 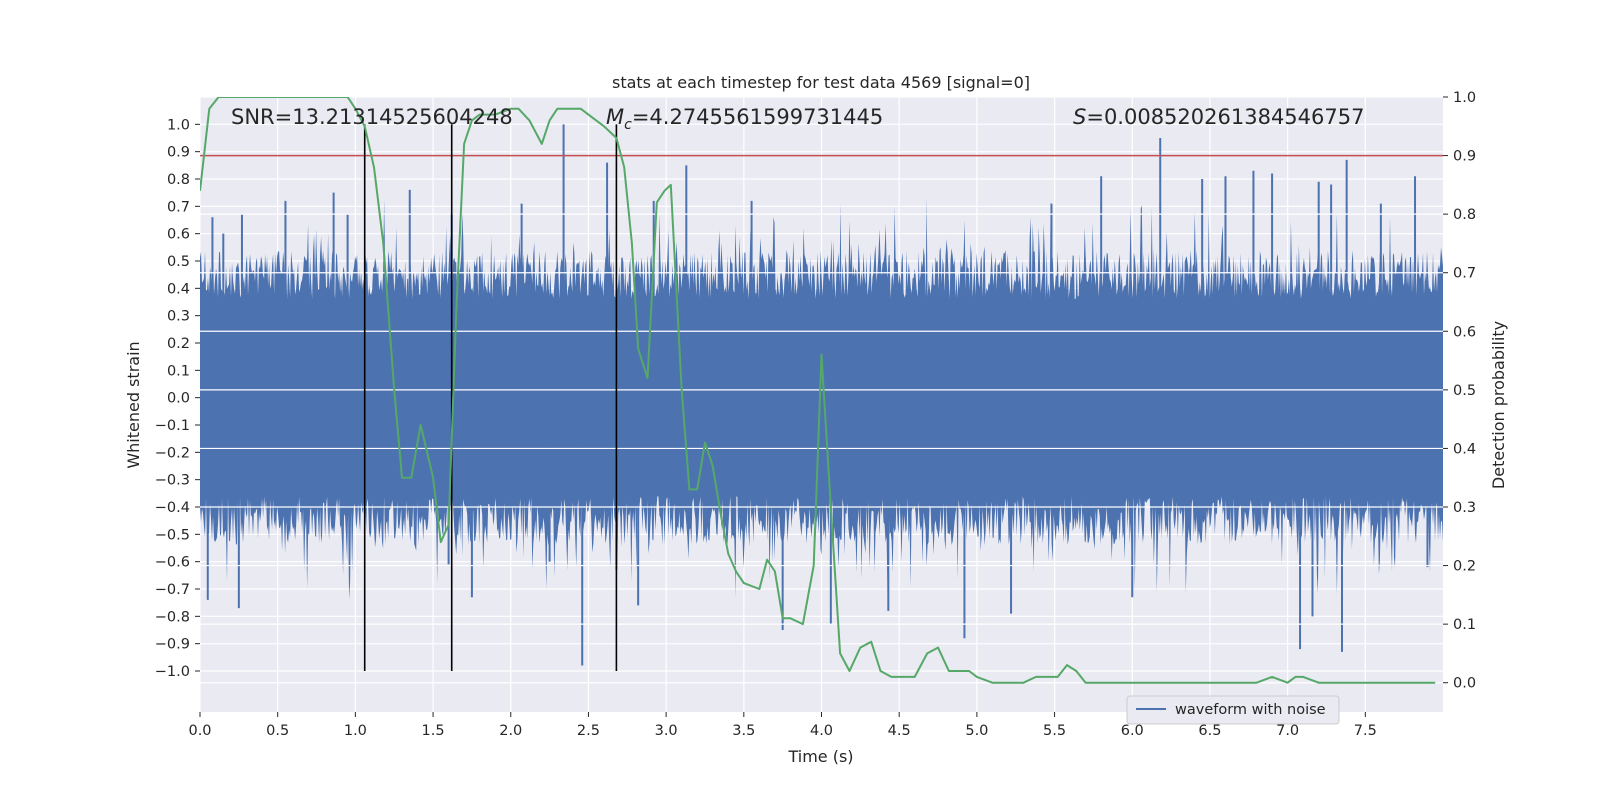 What do you see at coordinates (172, 426) in the screenshot?
I see `left-y-tick-label: −0.1` at bounding box center [172, 426].